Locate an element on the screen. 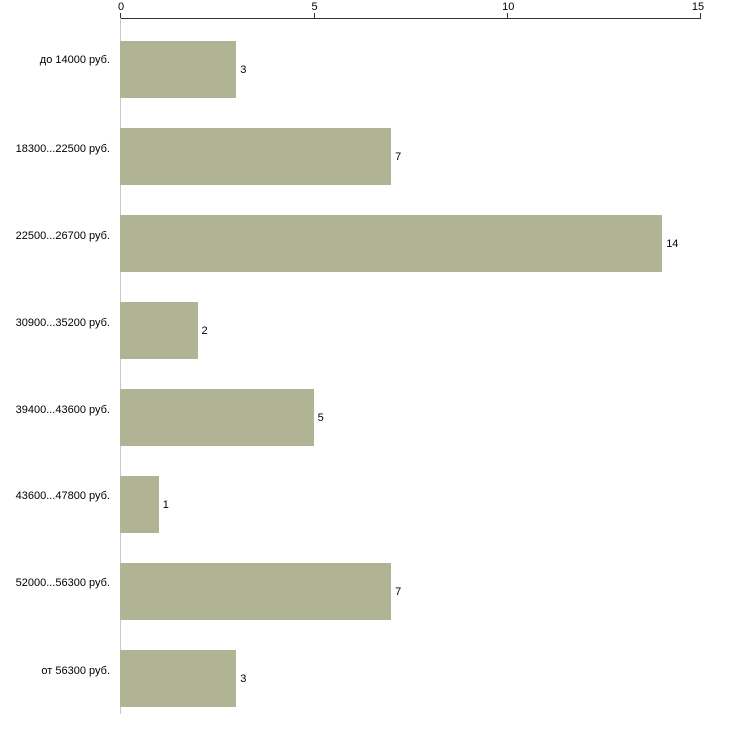  category-label: 43600...47800 руб. is located at coordinates (62, 496).